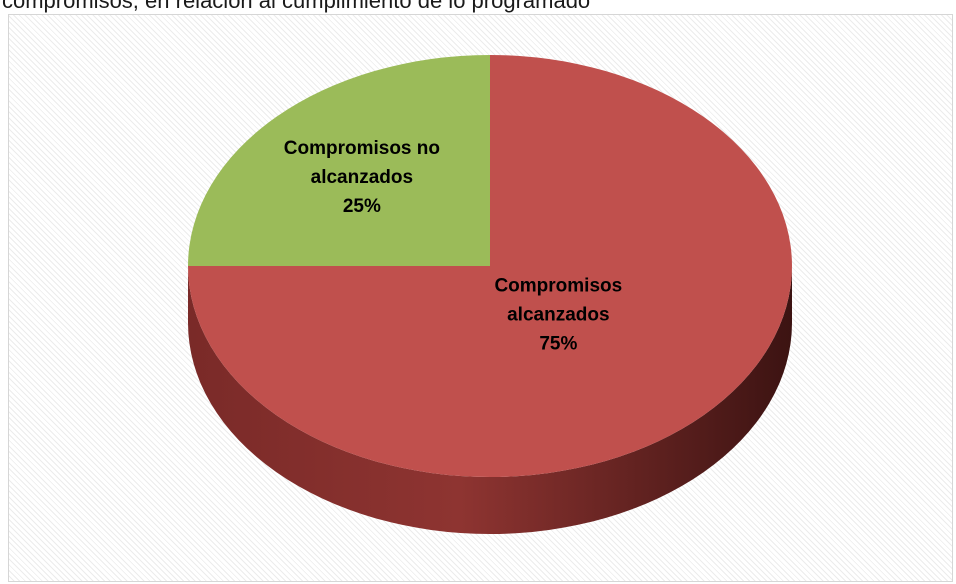 Image resolution: width=956 pixels, height=584 pixels. What do you see at coordinates (362, 148) in the screenshot?
I see `pie-slice-label-line: Compromisos no` at bounding box center [362, 148].